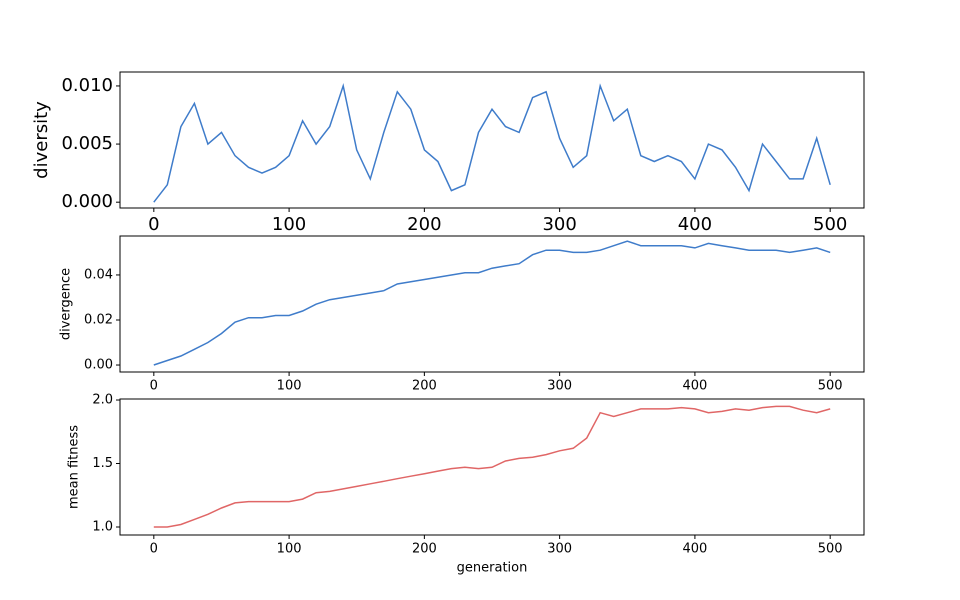 This screenshot has height=600, width=960. Describe the element at coordinates (98, 365) in the screenshot. I see `y-tick-label: 0.00` at that location.